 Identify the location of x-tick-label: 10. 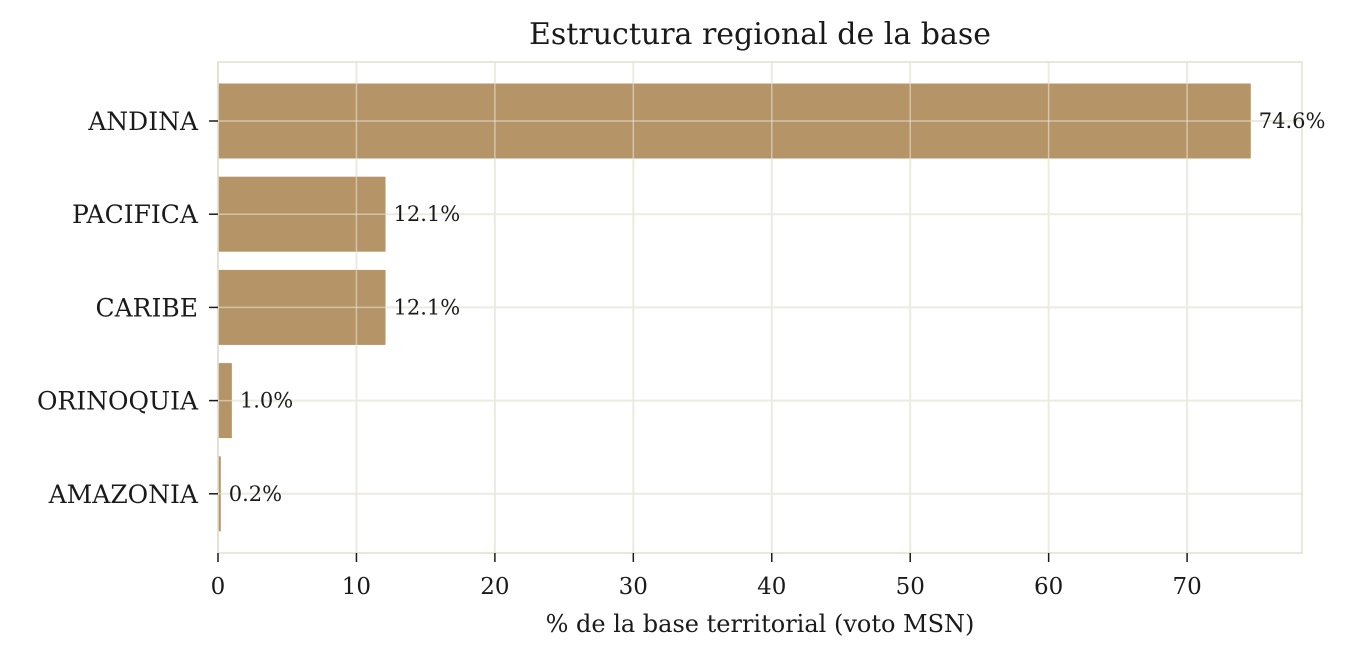
(356, 587).